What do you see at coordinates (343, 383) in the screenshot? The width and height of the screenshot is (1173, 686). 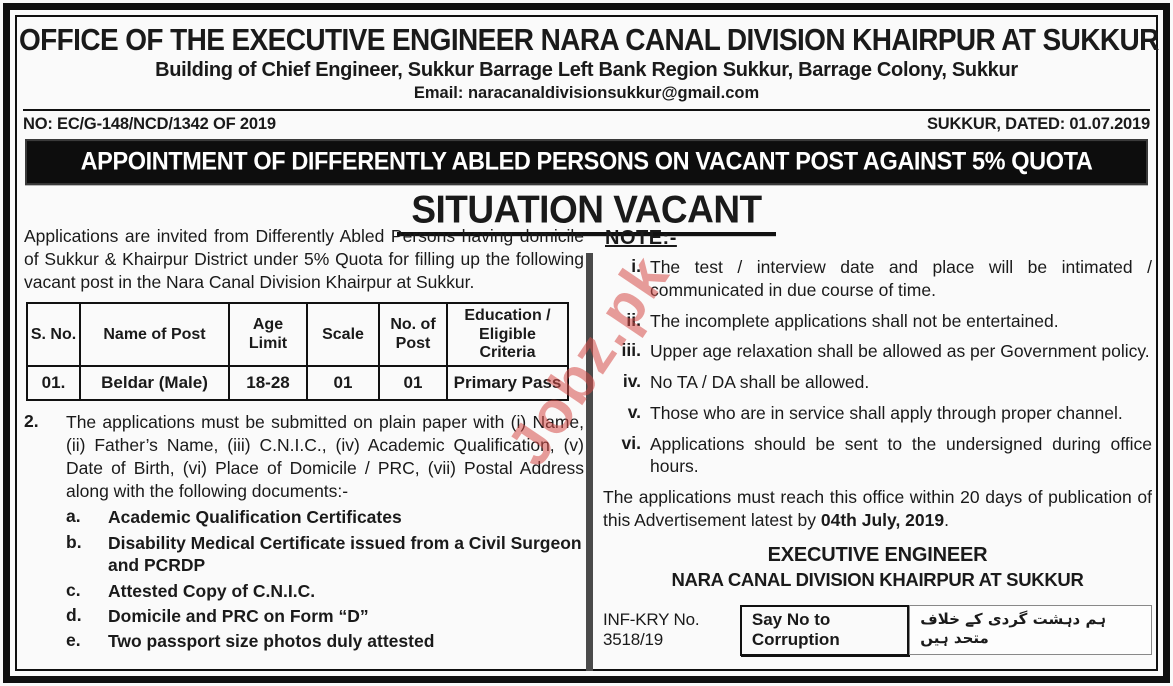 I see `cell-scale: 01` at bounding box center [343, 383].